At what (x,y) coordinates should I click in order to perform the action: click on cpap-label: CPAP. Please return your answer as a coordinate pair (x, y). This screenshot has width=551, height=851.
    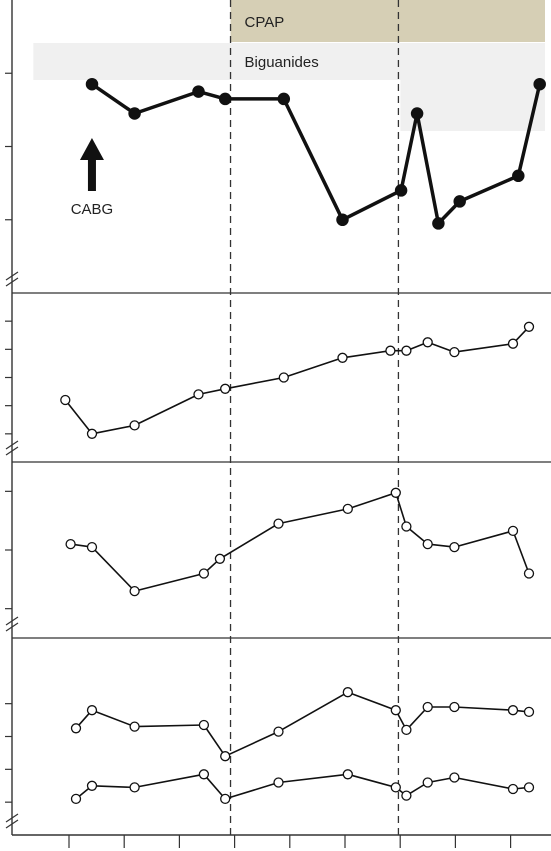
    Looking at the image, I should click on (265, 22).